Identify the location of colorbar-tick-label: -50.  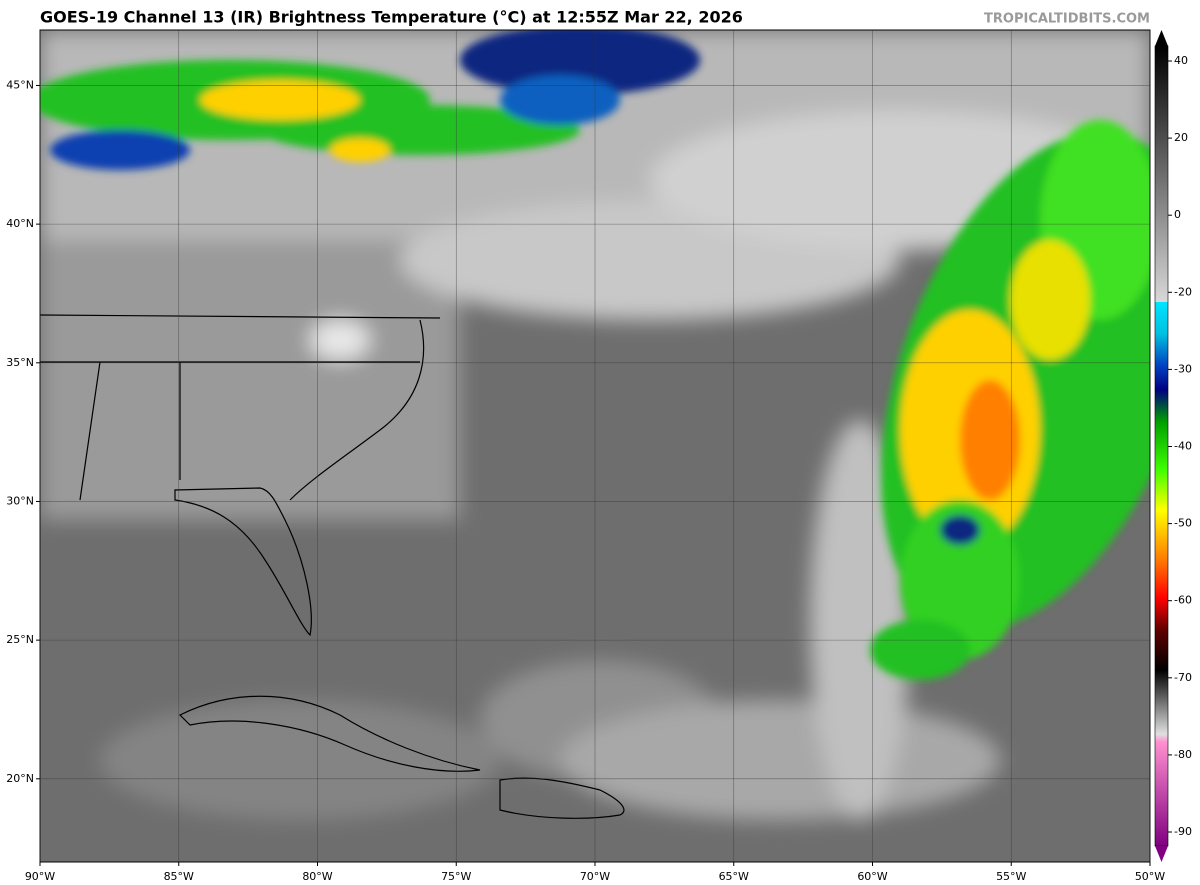
(1183, 523).